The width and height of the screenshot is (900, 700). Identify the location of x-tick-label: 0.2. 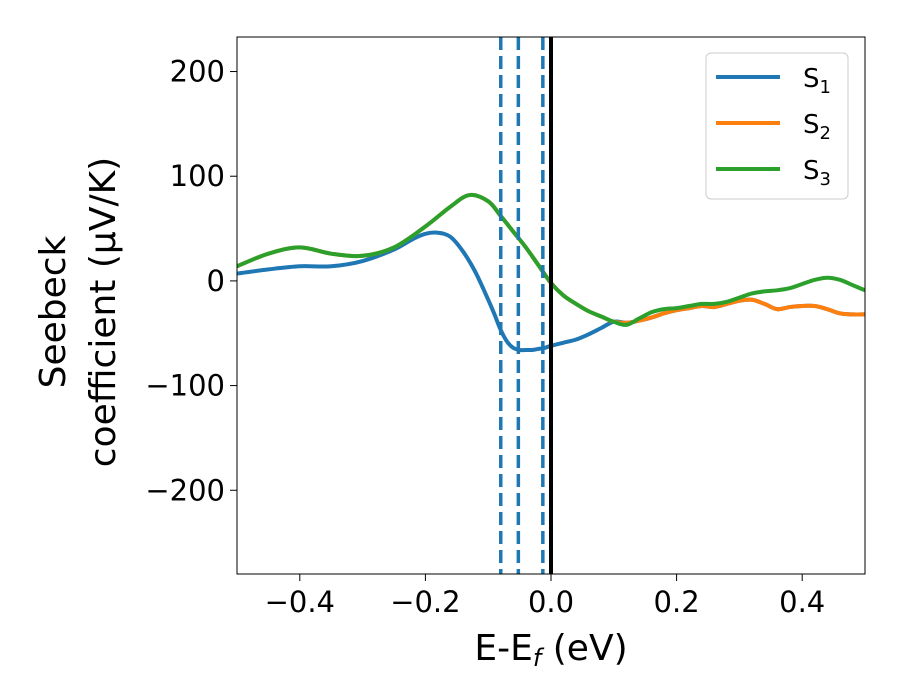
(677, 602).